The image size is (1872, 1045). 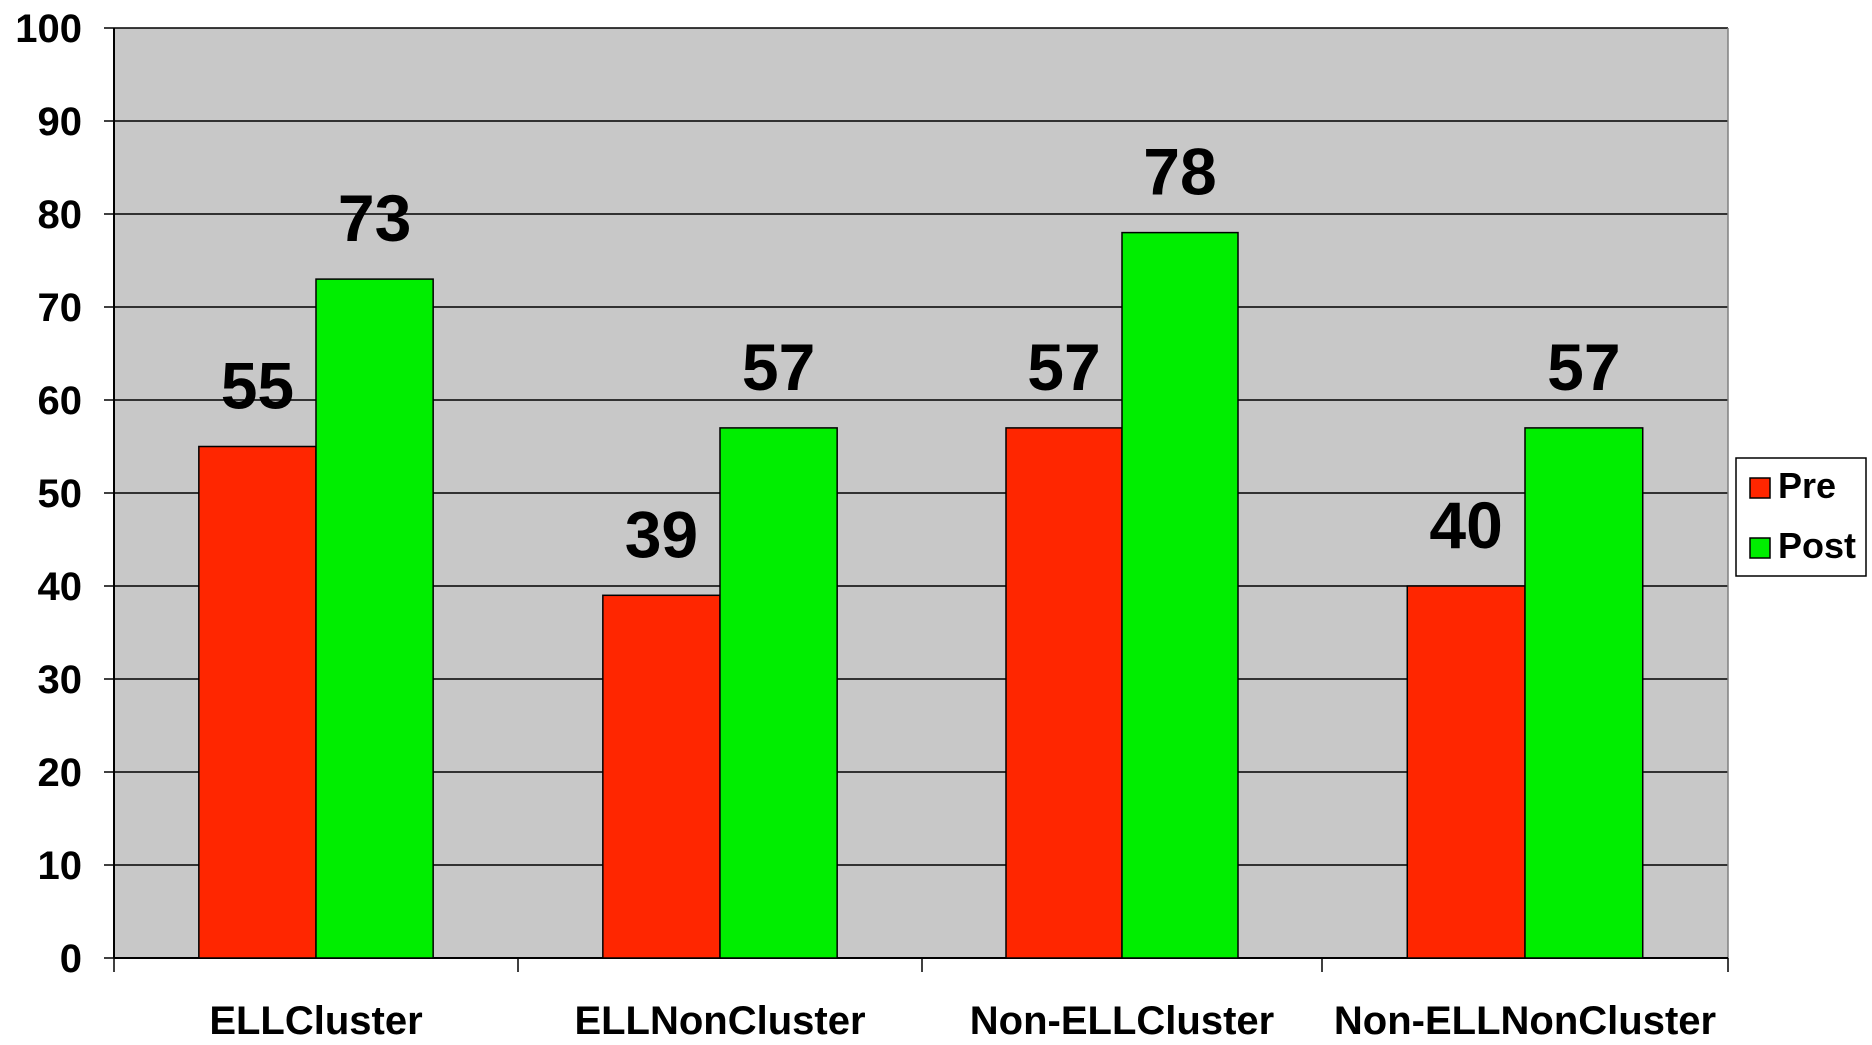 I want to click on y-tick-label: 40, so click(x=60, y=587).